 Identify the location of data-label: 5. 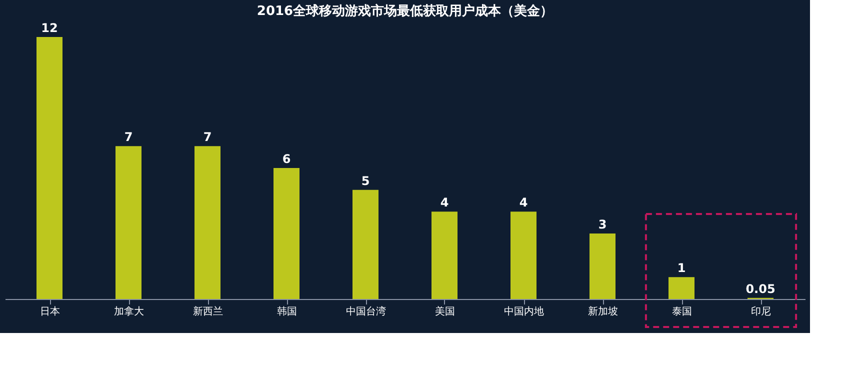
(365, 181).